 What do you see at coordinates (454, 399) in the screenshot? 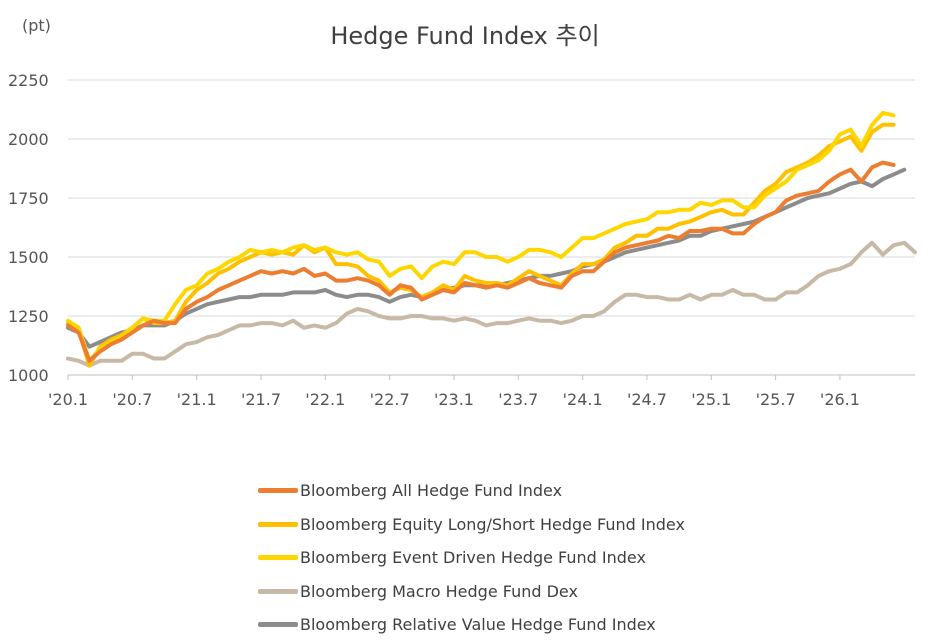
I see `x-tick-label: '23.1` at bounding box center [454, 399].